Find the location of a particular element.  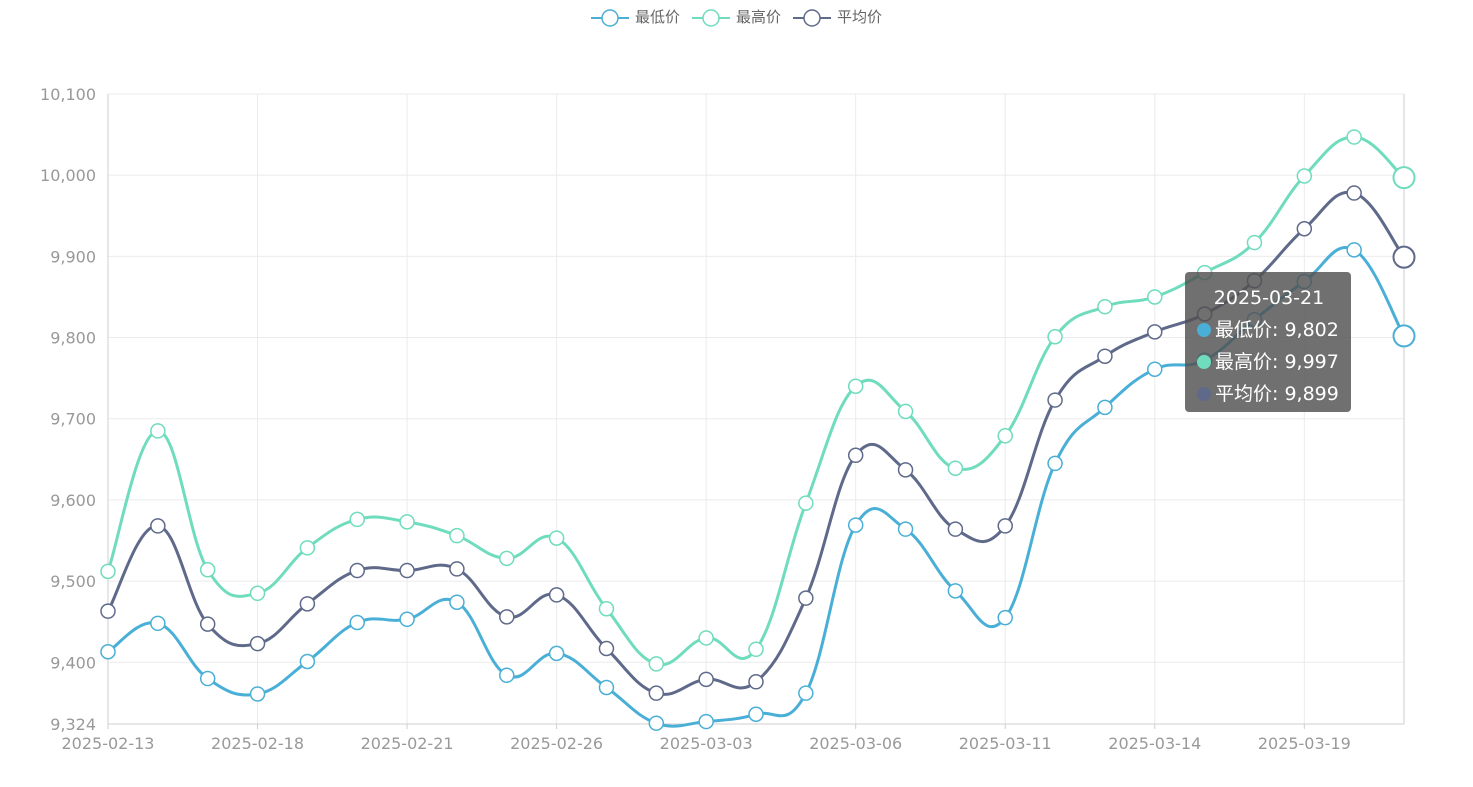

y-tick-label: 10,100 is located at coordinates (68, 94).